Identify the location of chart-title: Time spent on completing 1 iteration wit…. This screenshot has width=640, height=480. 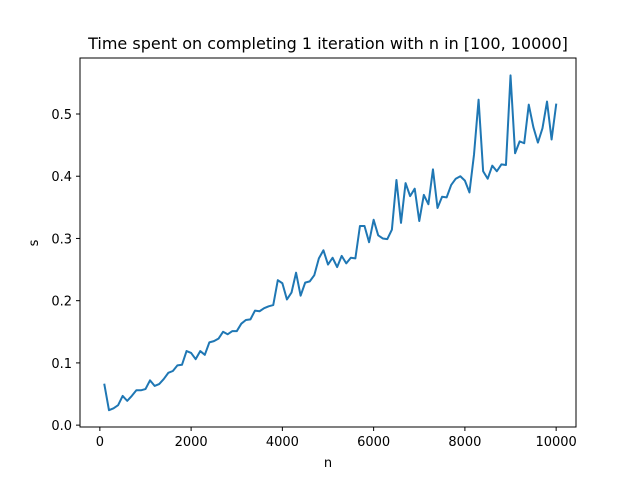
(327, 43).